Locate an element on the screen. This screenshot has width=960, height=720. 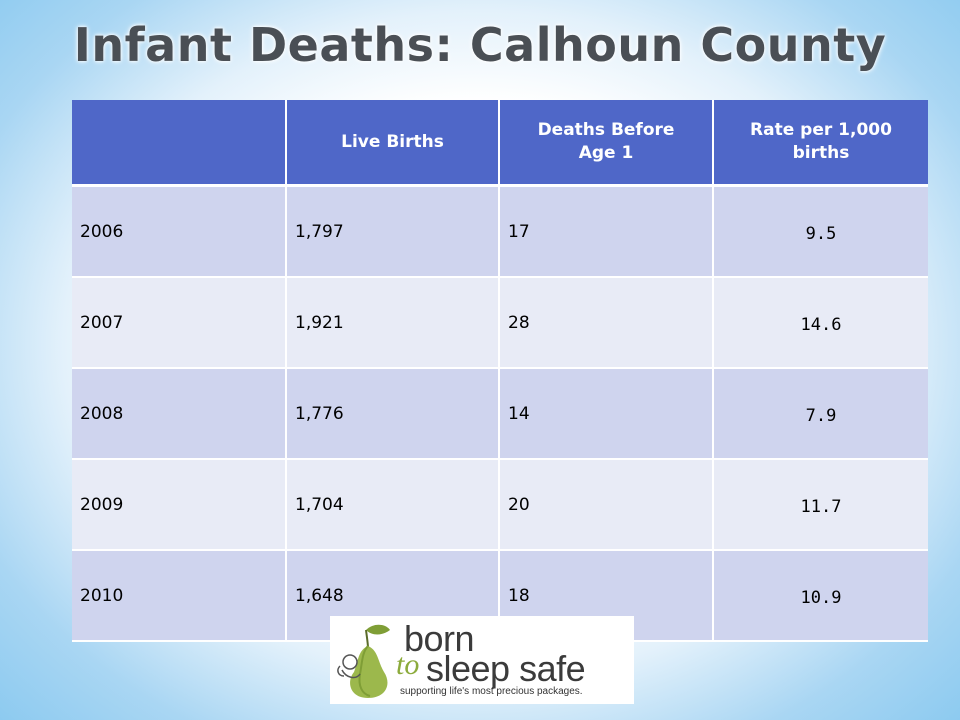
cell-deaths: 28 is located at coordinates (606, 323).